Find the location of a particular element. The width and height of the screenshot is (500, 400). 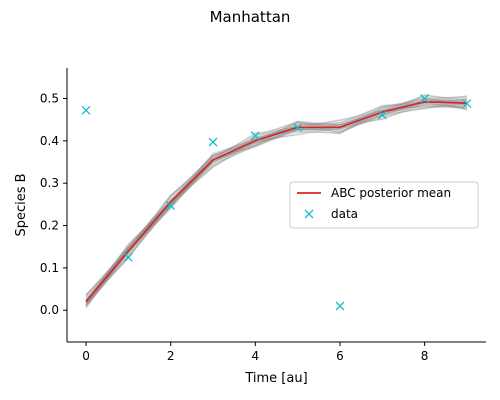

legend-label: data is located at coordinates (344, 214).